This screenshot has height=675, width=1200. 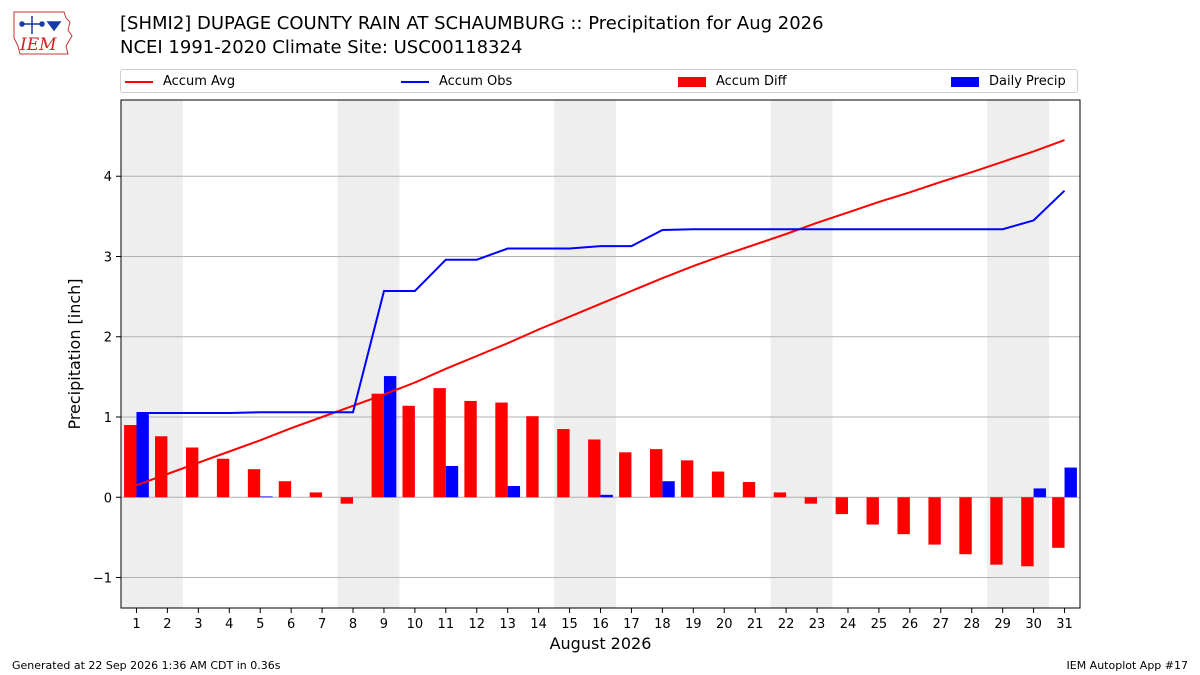 What do you see at coordinates (291, 624) in the screenshot?
I see `xtick-label-day-6: 6` at bounding box center [291, 624].